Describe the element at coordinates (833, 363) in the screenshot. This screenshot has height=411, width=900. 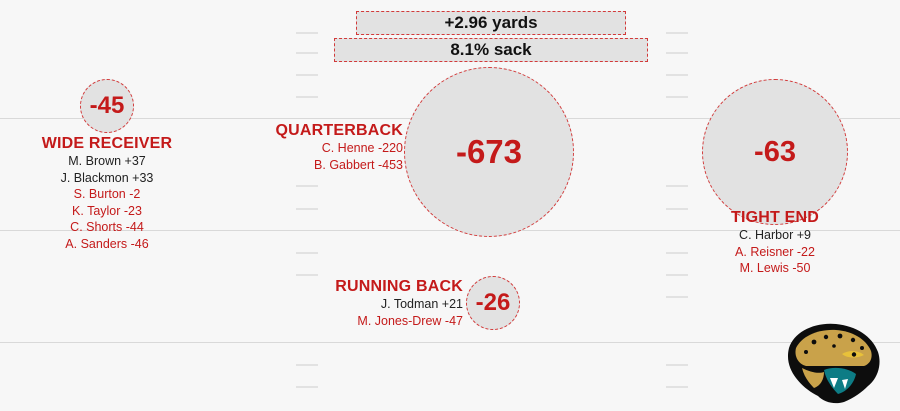
I see `jaguar-head-logo-icon` at that location.